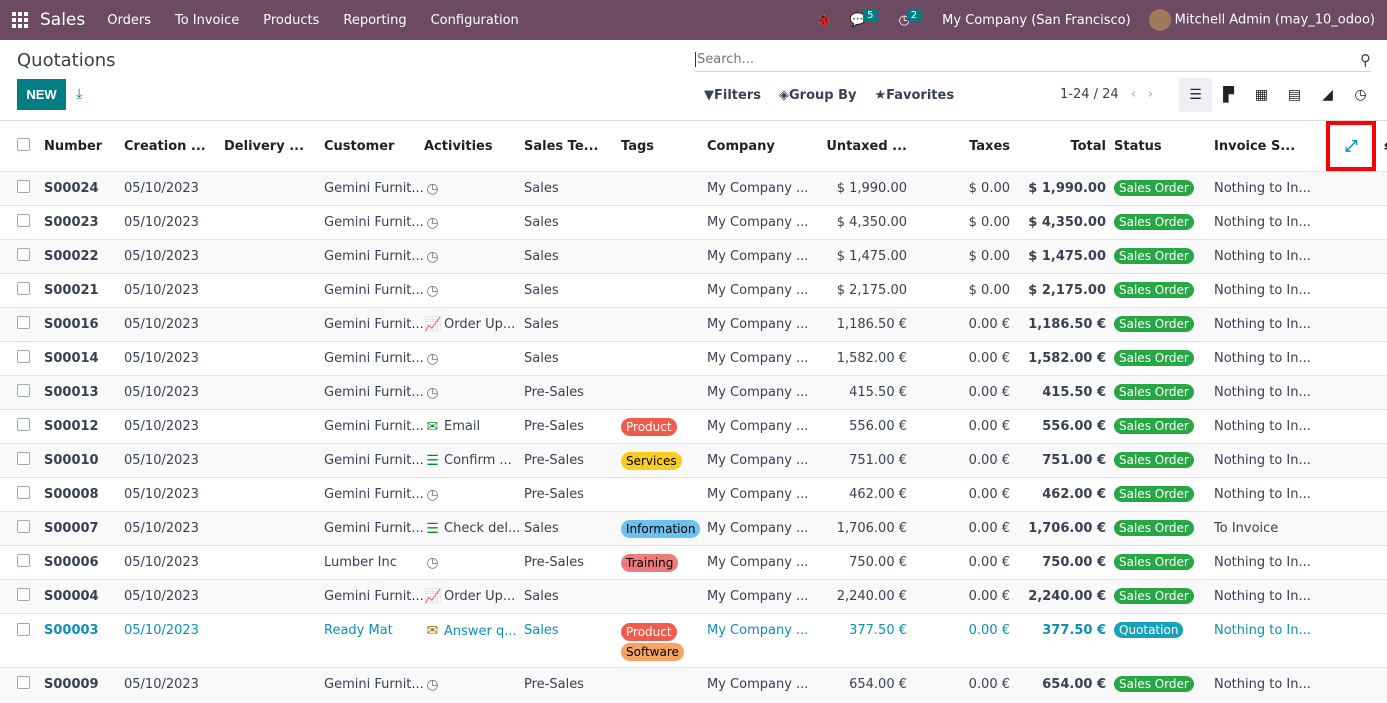  Describe the element at coordinates (1133, 94) in the screenshot. I see `pager-prev-icon: ‹` at that location.